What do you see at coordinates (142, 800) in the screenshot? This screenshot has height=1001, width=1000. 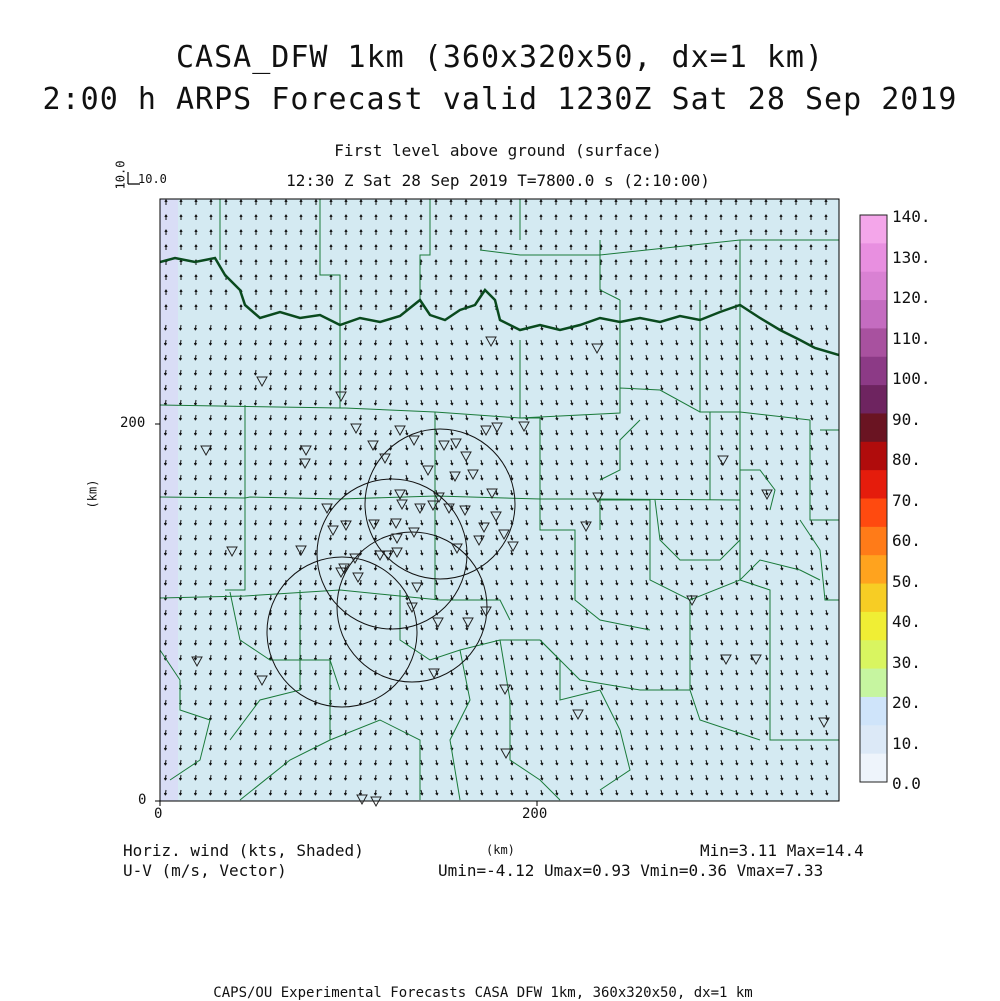 I see `y-tick-0: 0` at bounding box center [142, 800].